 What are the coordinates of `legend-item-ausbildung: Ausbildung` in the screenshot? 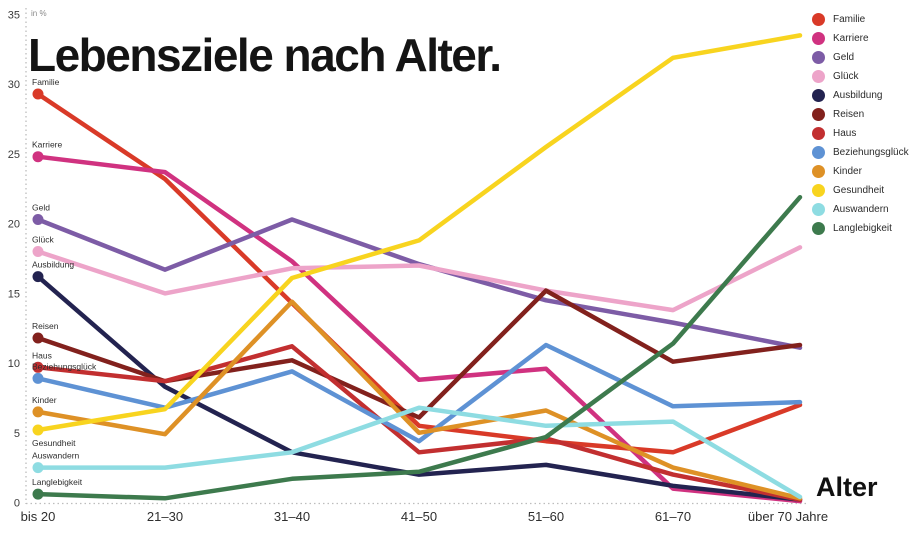 It's located at (860, 95).